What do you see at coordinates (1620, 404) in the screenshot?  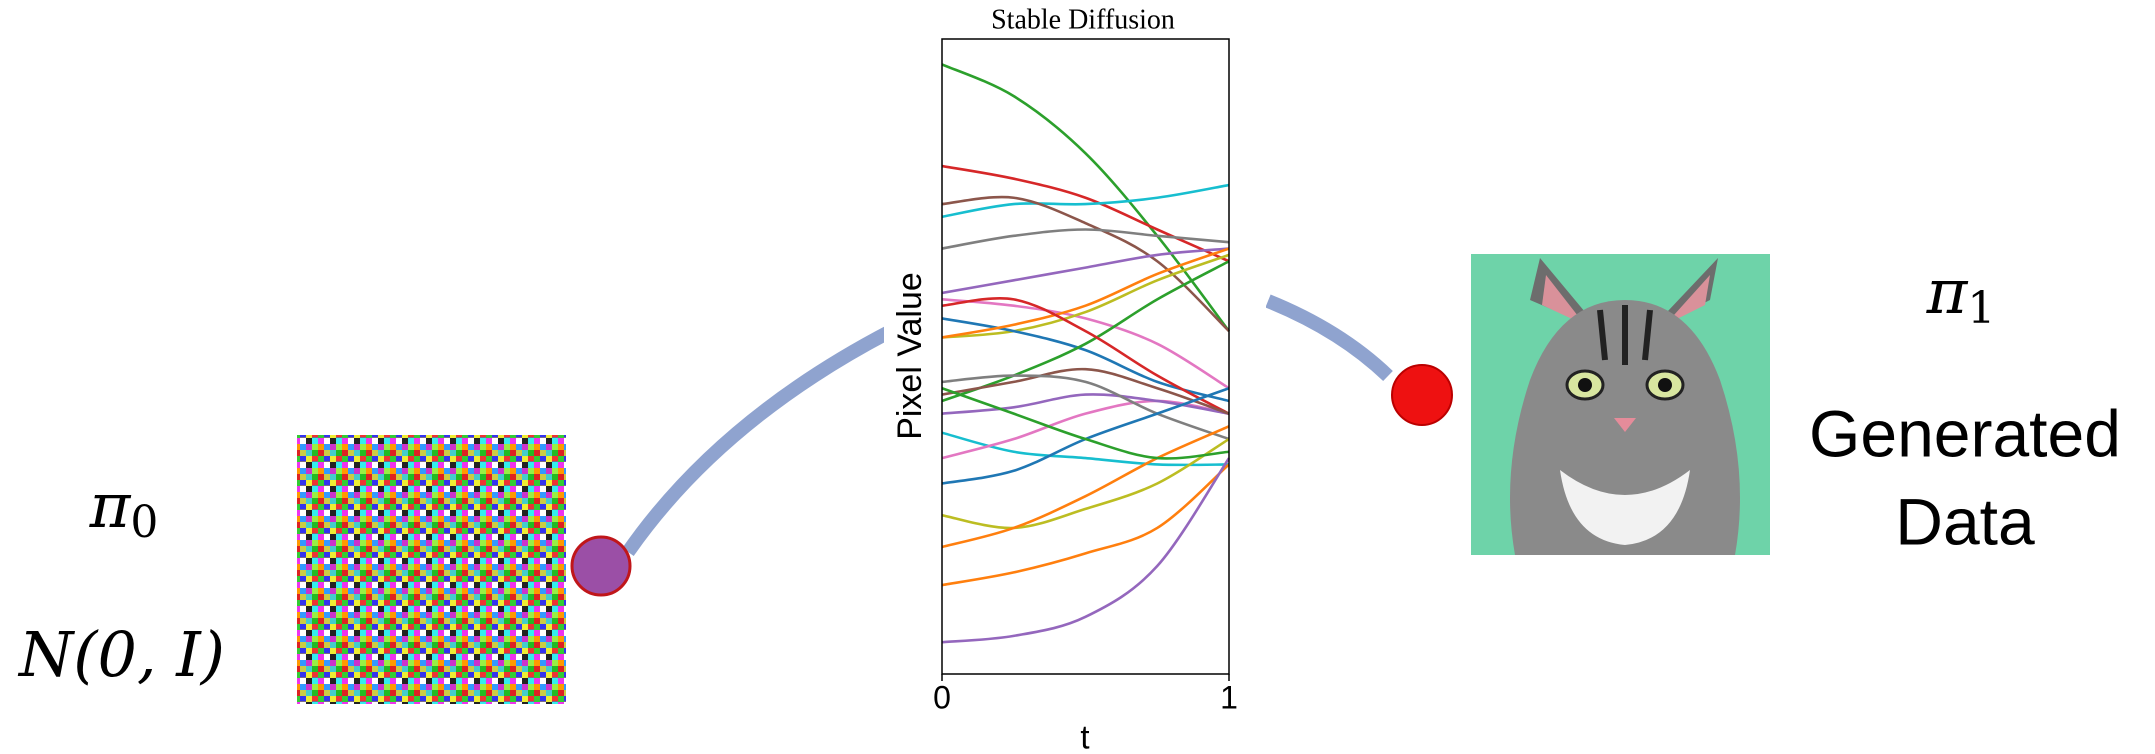 I see `cat-image` at bounding box center [1620, 404].